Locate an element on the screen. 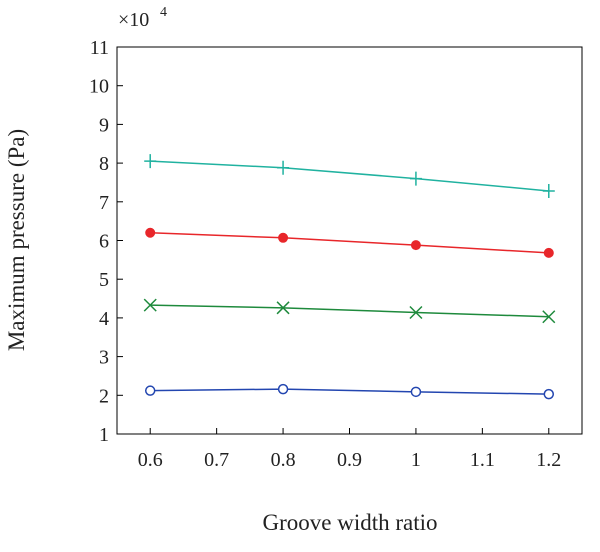 The height and width of the screenshot is (552, 600). x-tick-label: 1.2 is located at coordinates (548, 460).